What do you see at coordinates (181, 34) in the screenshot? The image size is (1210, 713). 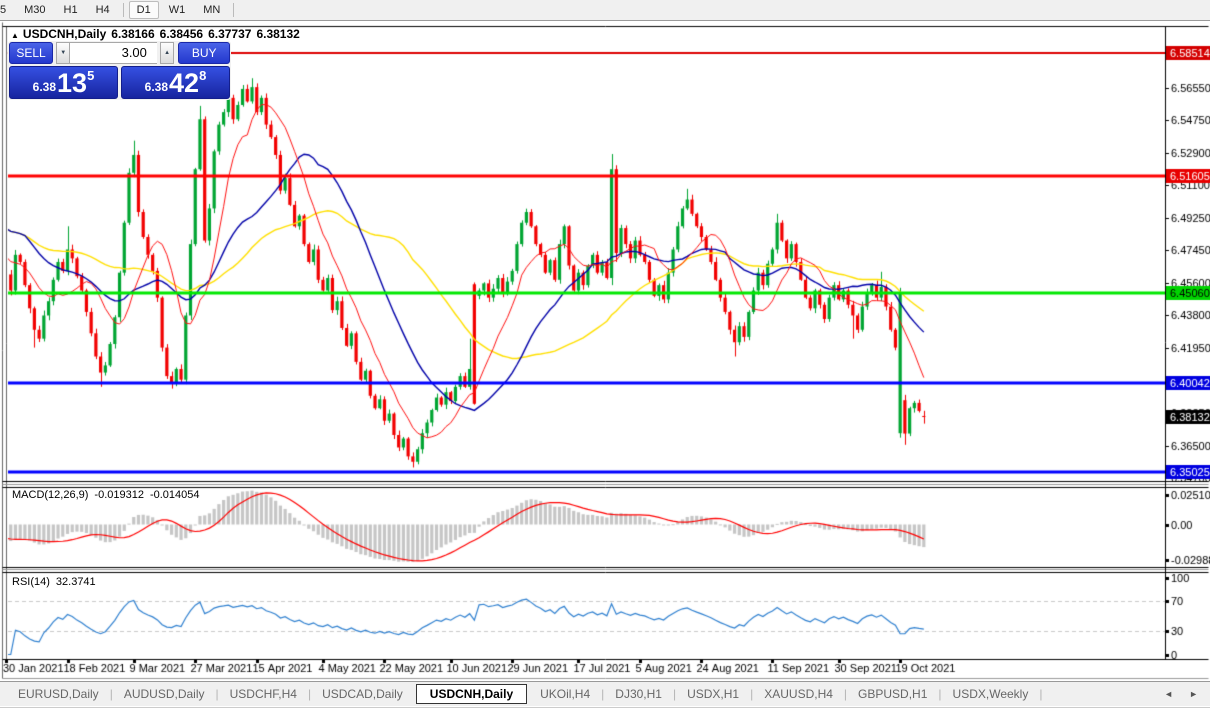 I see `ohlc-high: 6.38456` at bounding box center [181, 34].